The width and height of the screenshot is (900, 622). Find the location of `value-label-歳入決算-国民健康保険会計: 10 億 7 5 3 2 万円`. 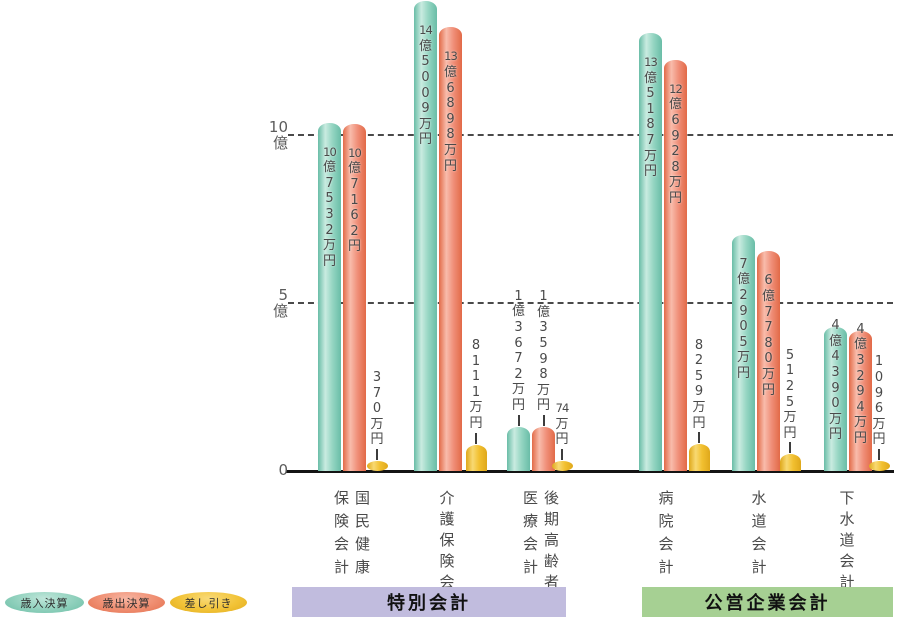

value-label-歳入決算-国民健康保険会計: 10 億 7 5 3 2 万円 is located at coordinates (329, 206).